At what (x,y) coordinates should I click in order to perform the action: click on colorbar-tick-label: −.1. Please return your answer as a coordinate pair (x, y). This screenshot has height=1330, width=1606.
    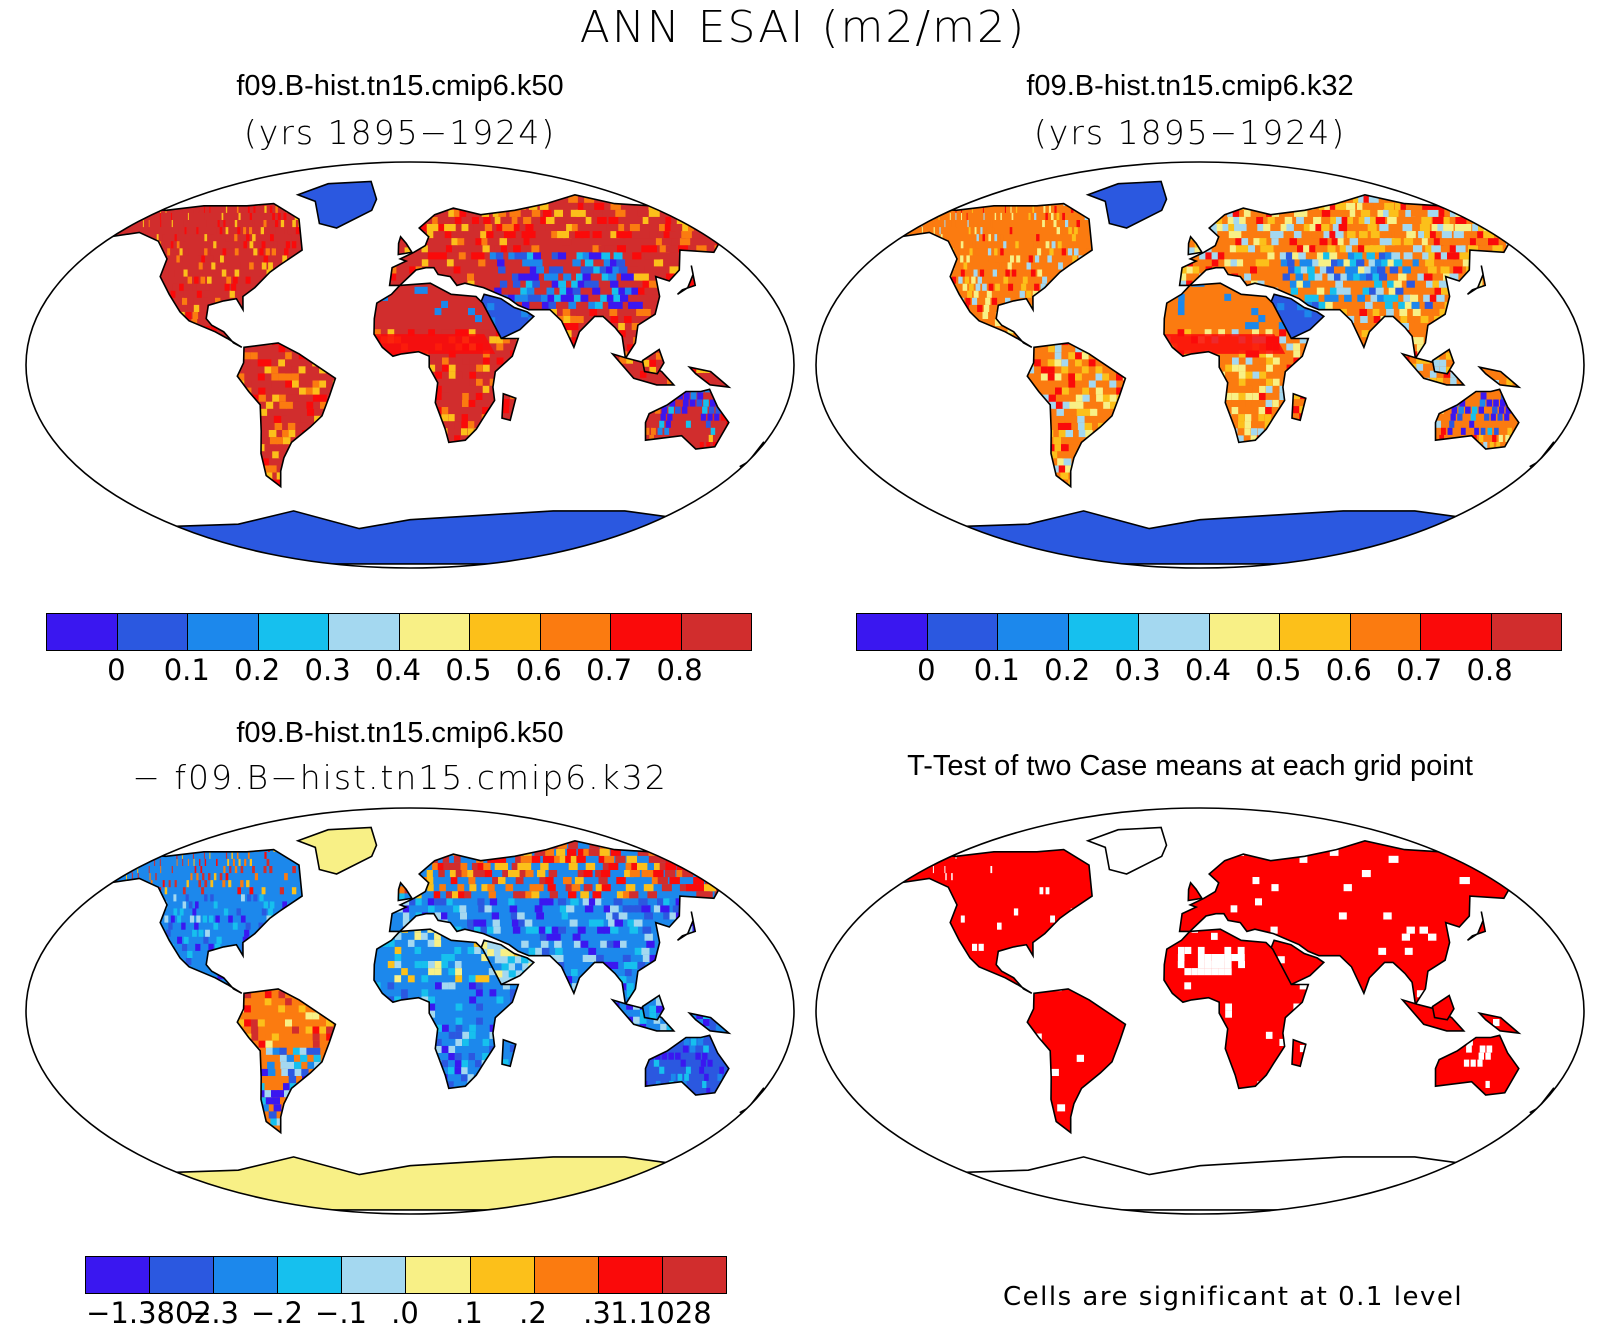
    Looking at the image, I should click on (341, 1313).